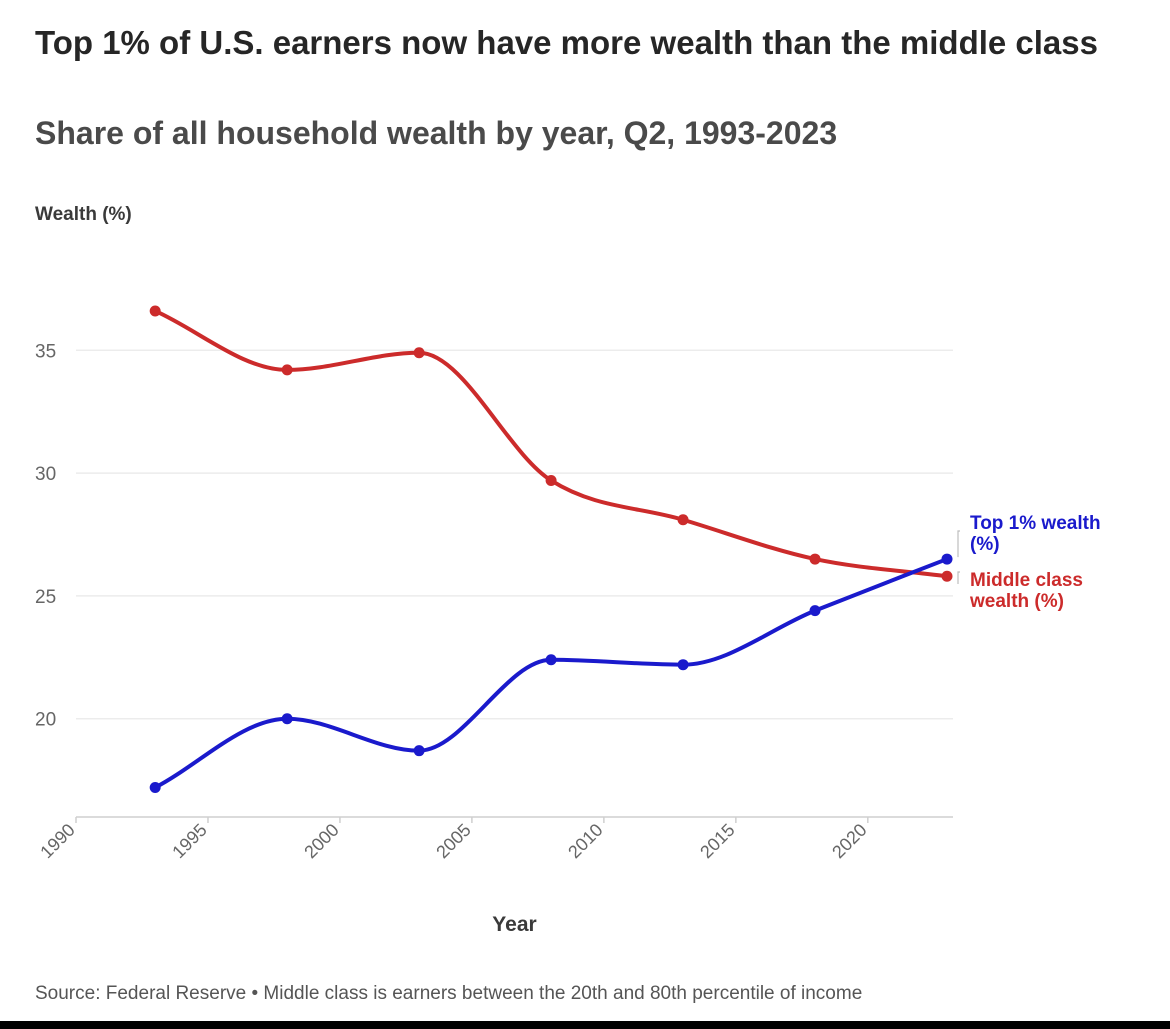  I want to click on middle-class-series-label-line-1: Middle class, so click(1026, 580).